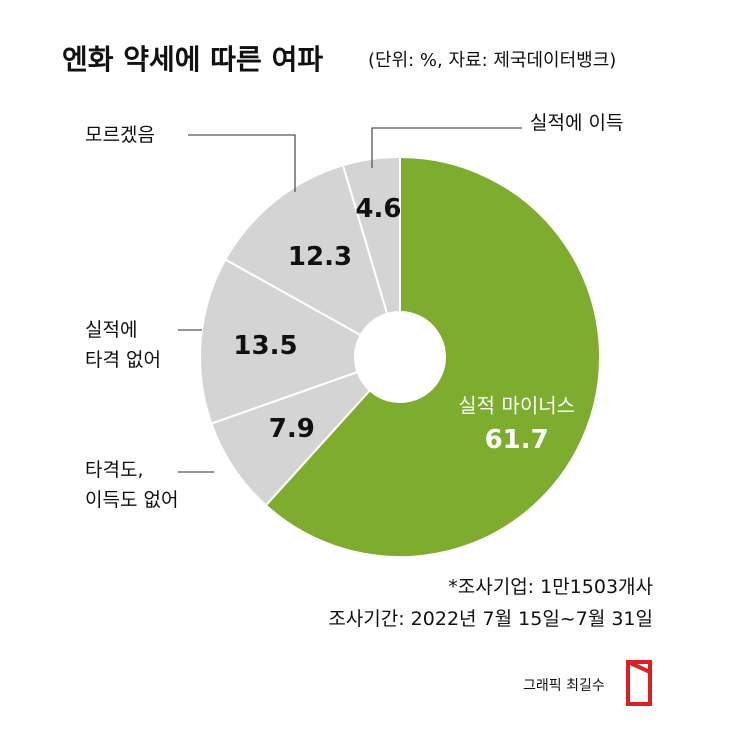 Image resolution: width=745 pixels, height=738 pixels. I want to click on value-label: 13.5, so click(265, 345).